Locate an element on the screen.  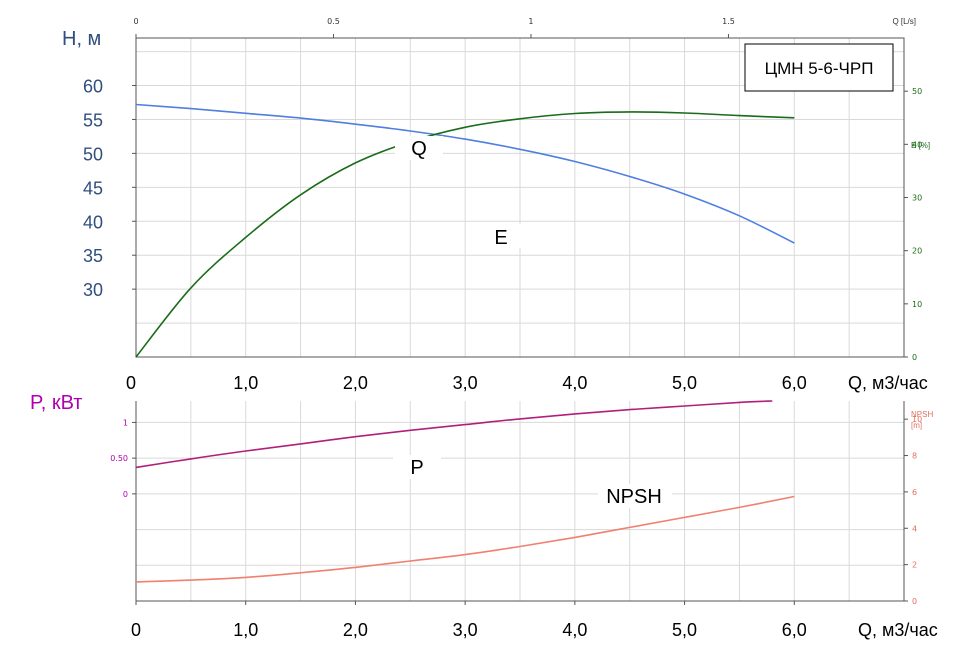
x-tick-label-bottom: 4,0 is located at coordinates (574, 630).